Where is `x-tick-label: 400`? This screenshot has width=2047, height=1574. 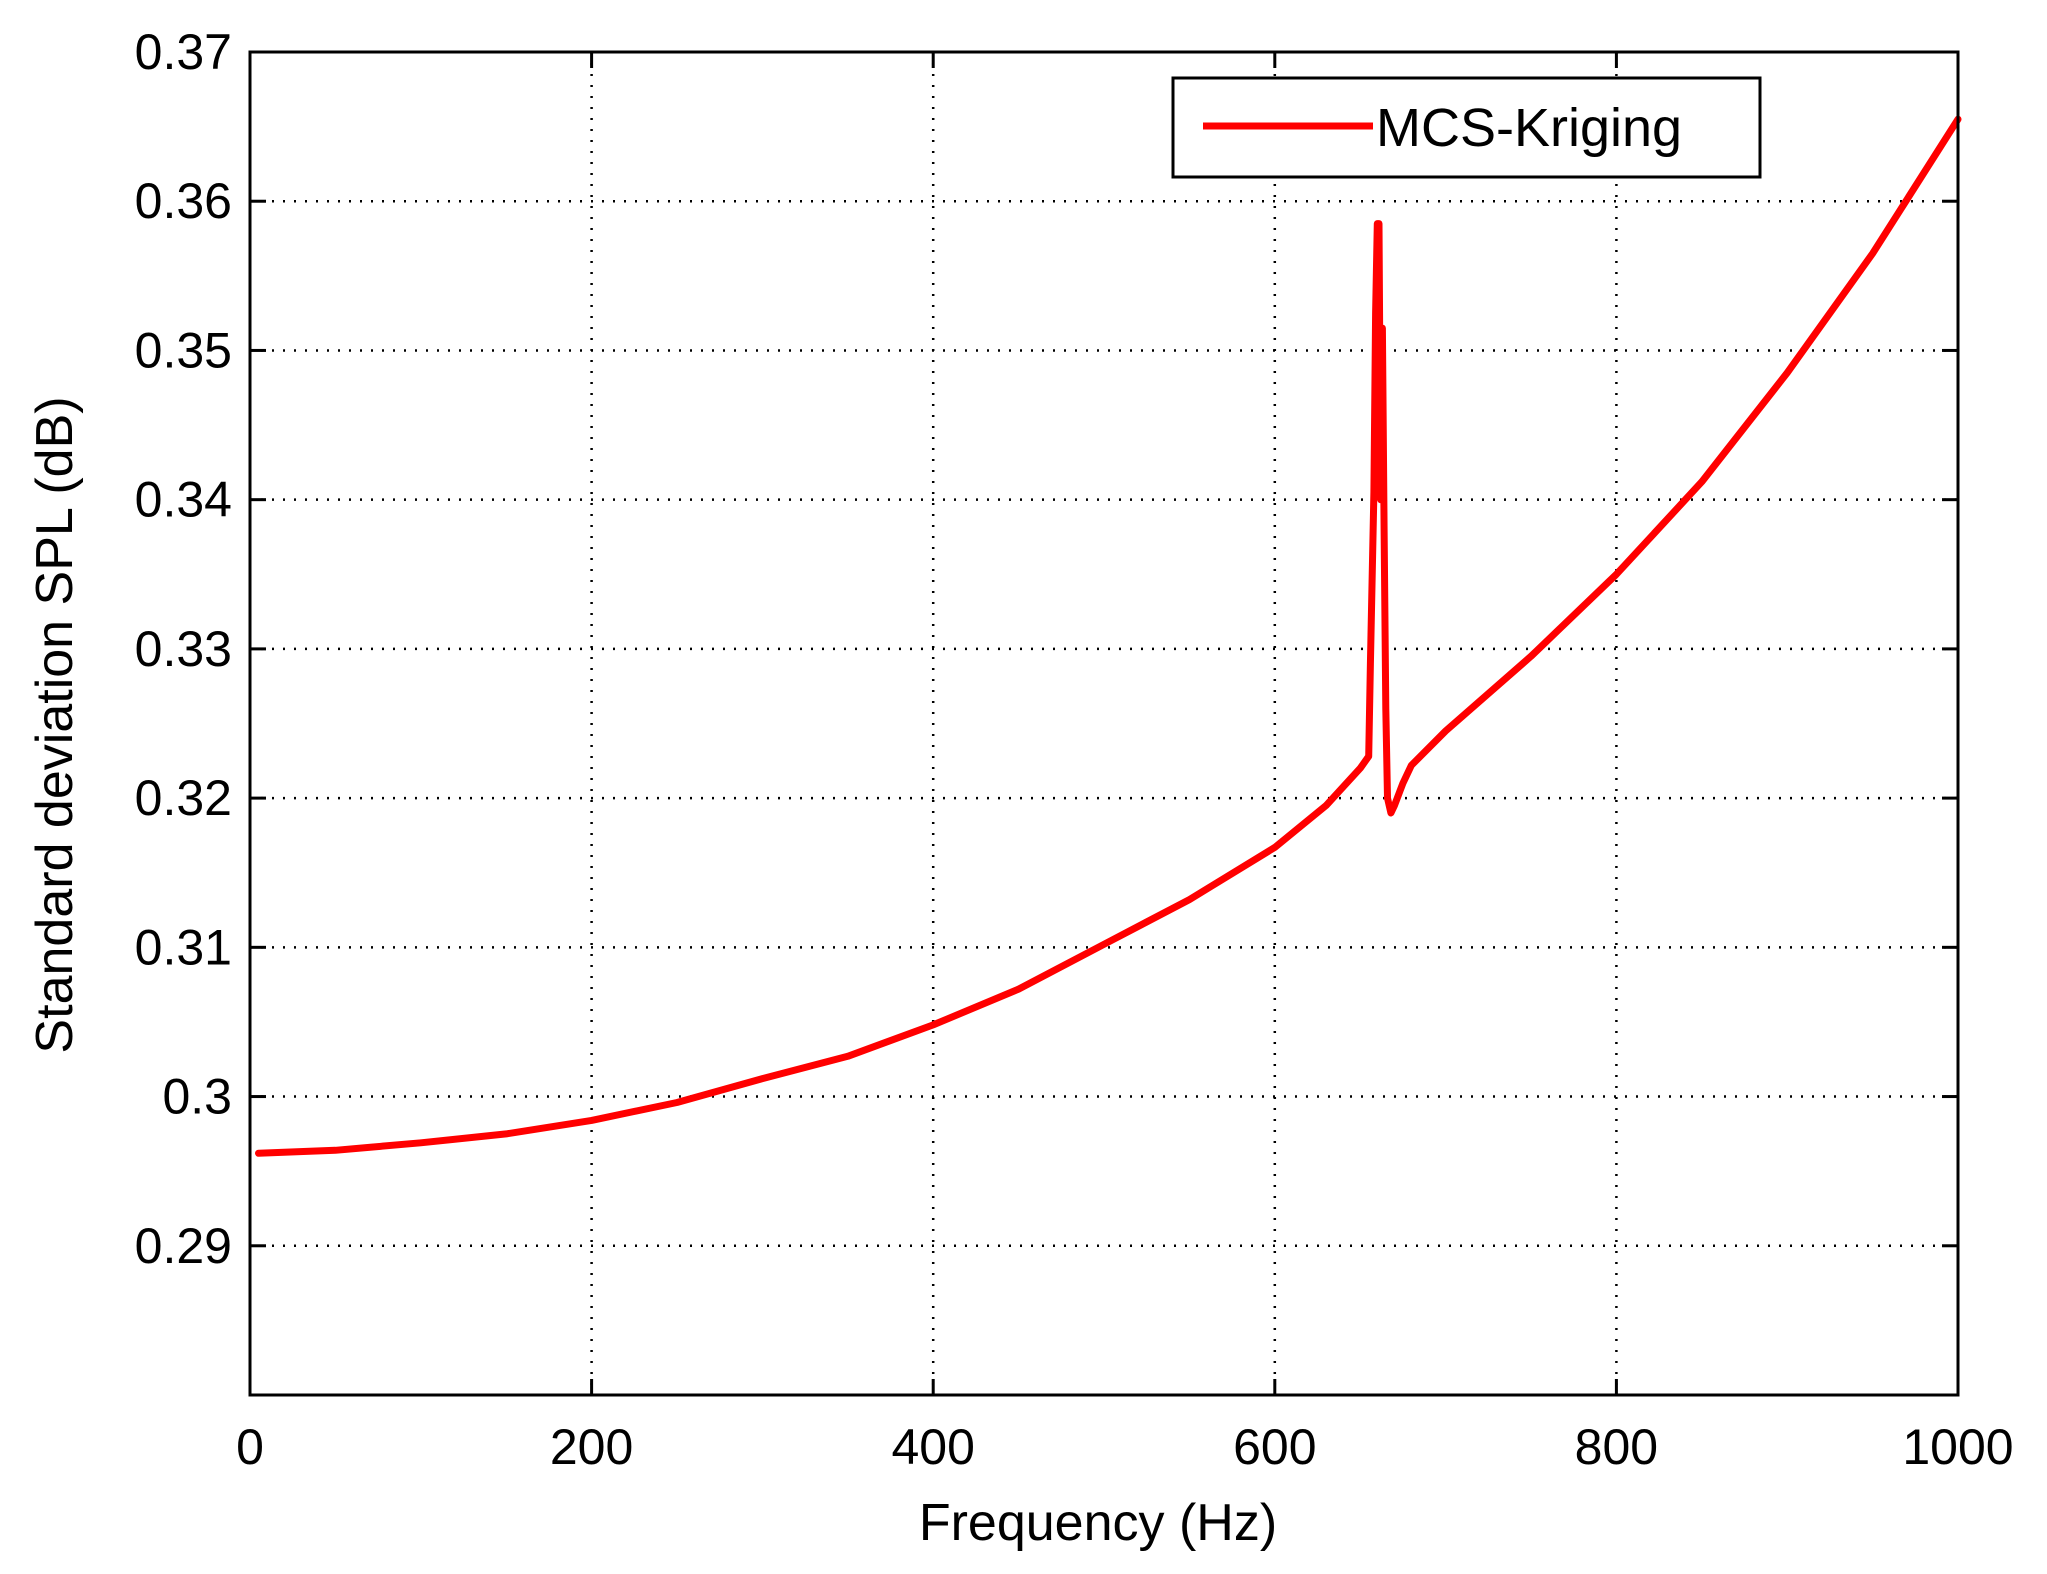
x-tick-label: 400 is located at coordinates (932, 1447).